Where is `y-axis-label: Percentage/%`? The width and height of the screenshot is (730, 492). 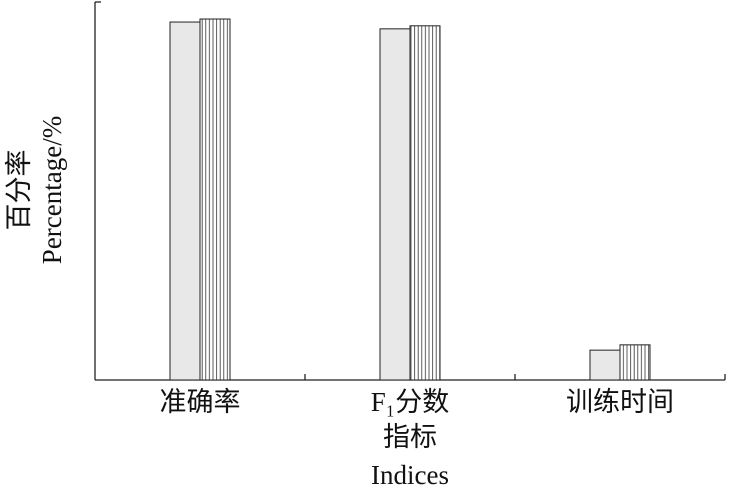 y-axis-label: Percentage/% is located at coordinates (52, 190).